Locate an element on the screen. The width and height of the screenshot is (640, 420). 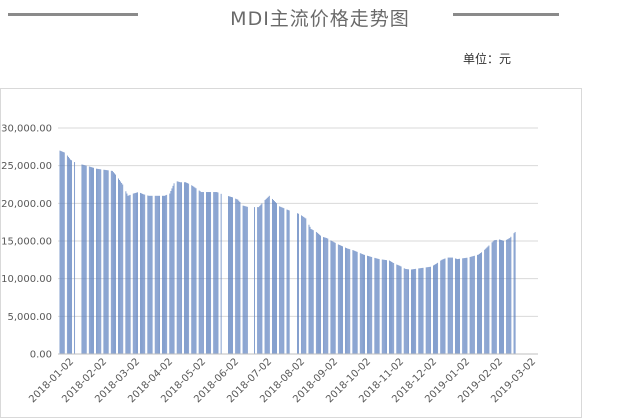
header-rule-left is located at coordinates (73, 14).